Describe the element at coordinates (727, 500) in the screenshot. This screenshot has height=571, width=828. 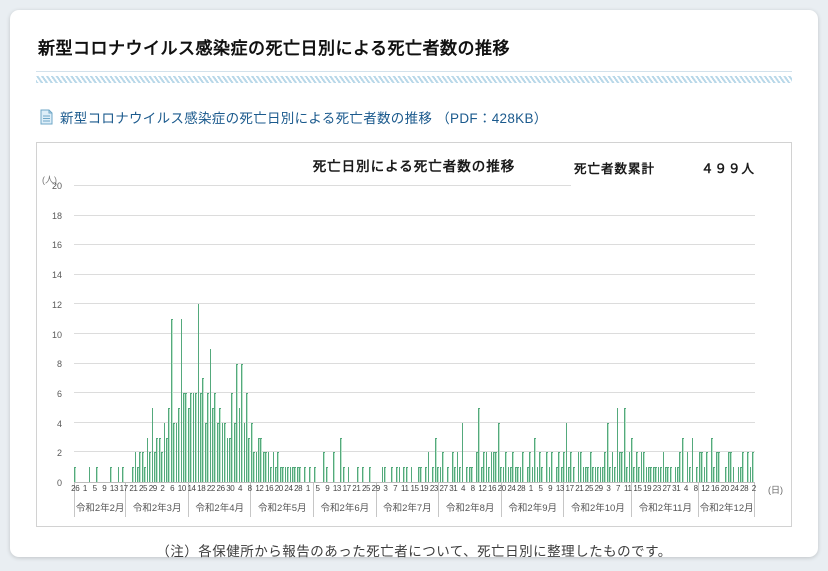
I see `month-cell: 令和2年12月` at that location.